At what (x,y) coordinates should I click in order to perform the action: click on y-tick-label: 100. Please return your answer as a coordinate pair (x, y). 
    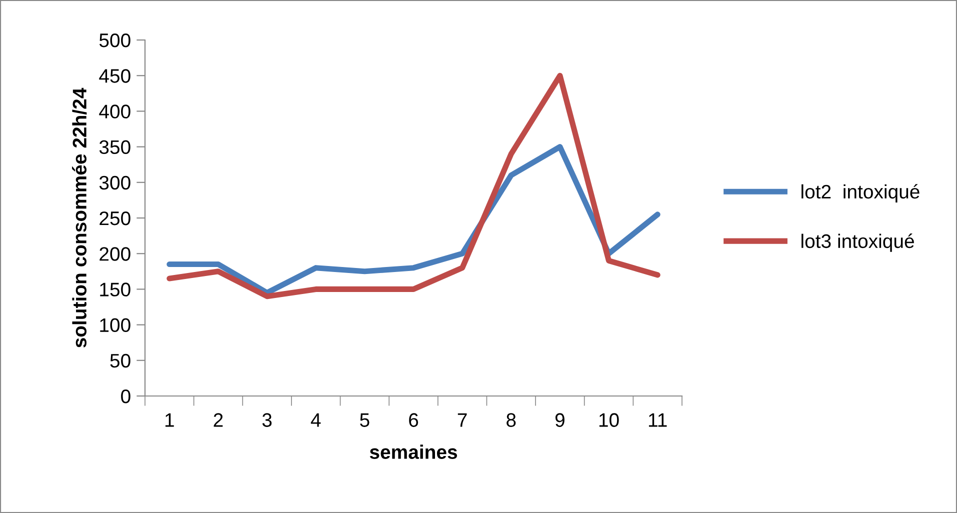
    Looking at the image, I should click on (115, 325).